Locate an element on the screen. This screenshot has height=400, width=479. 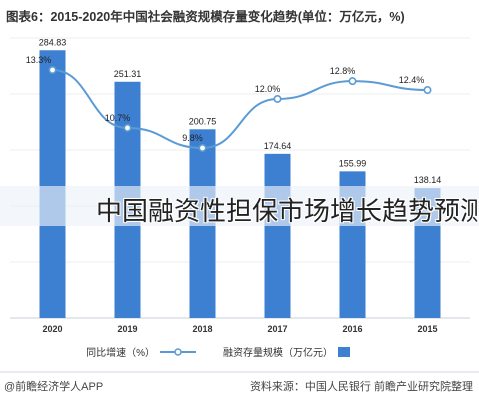
caption-band is located at coordinates (239, 206).